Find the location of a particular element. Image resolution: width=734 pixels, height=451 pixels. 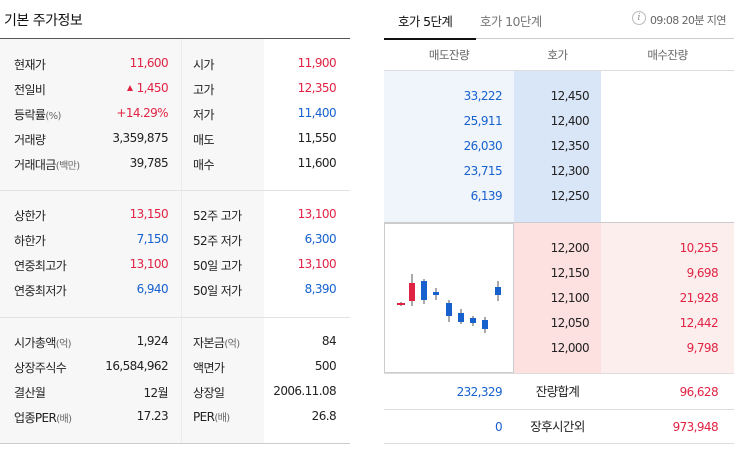

ask-price: 12,450 is located at coordinates (570, 96).